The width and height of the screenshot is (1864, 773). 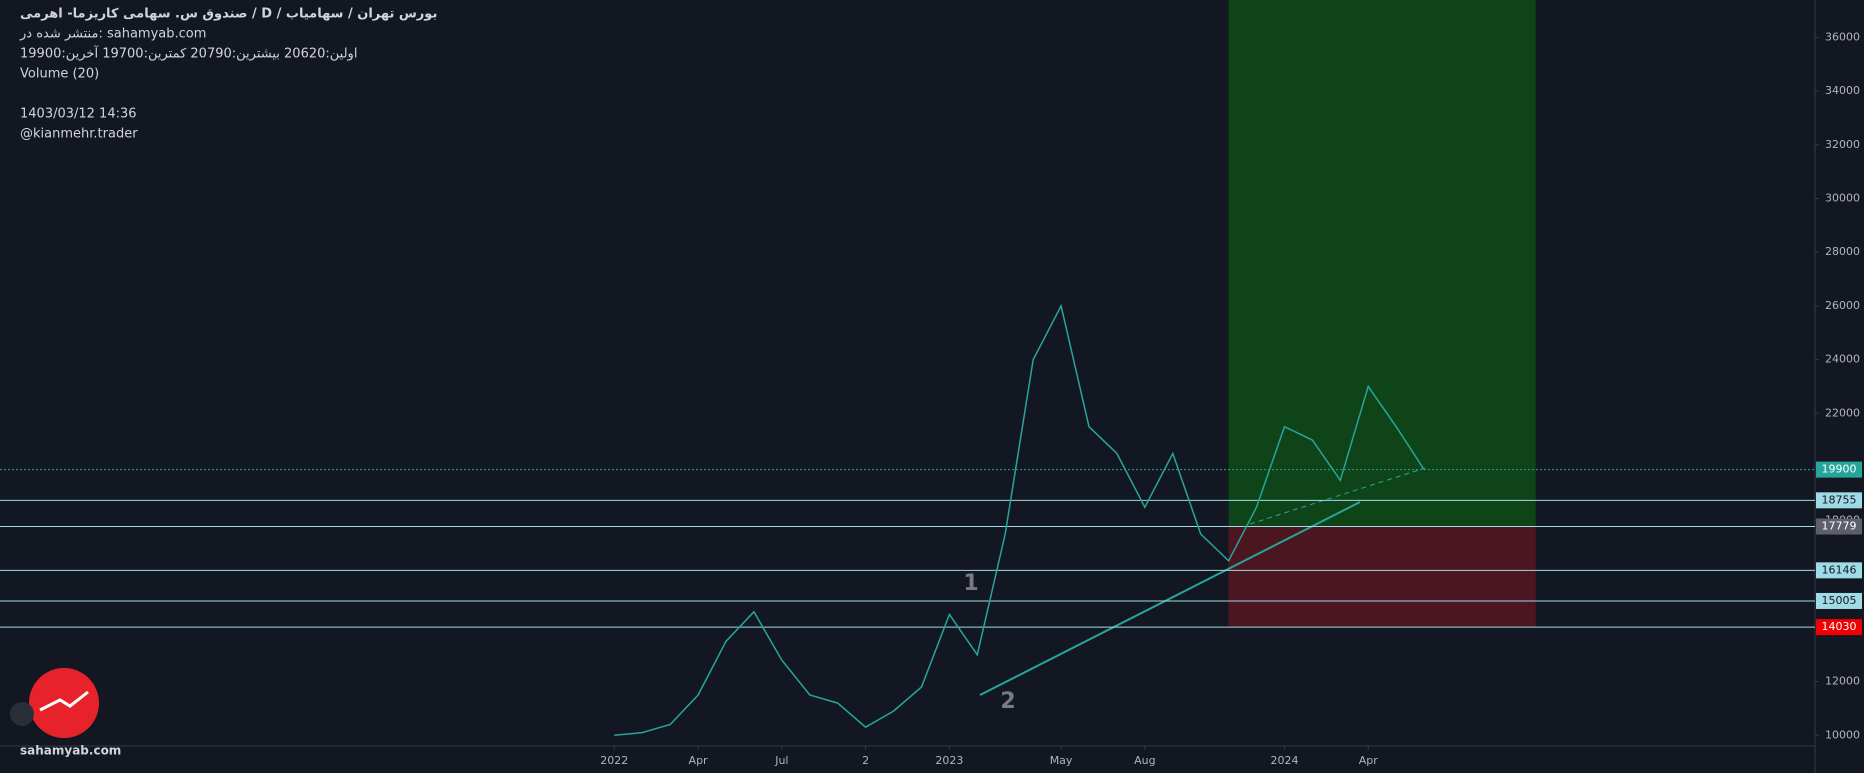 I want to click on y-tick-label: 12000, so click(x=1842, y=681).